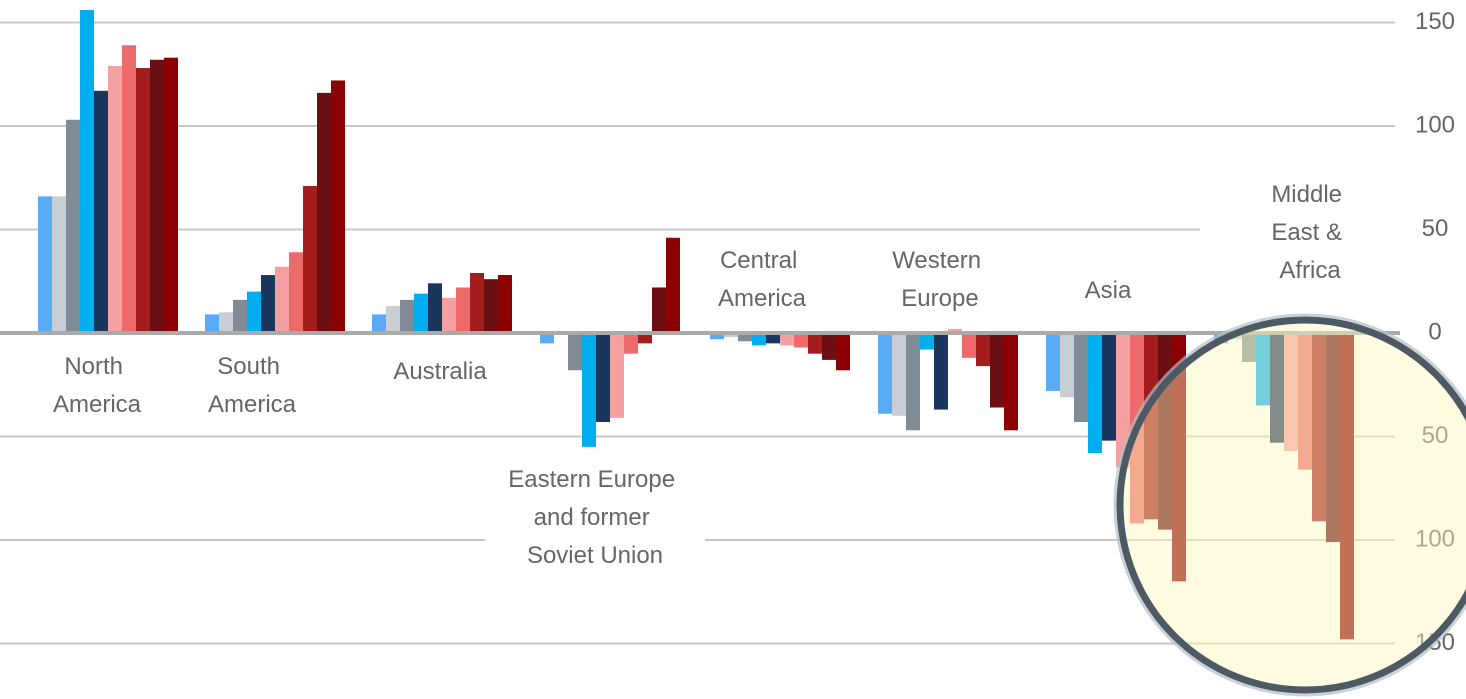  What do you see at coordinates (252, 385) in the screenshot?
I see `category-label: South America` at bounding box center [252, 385].